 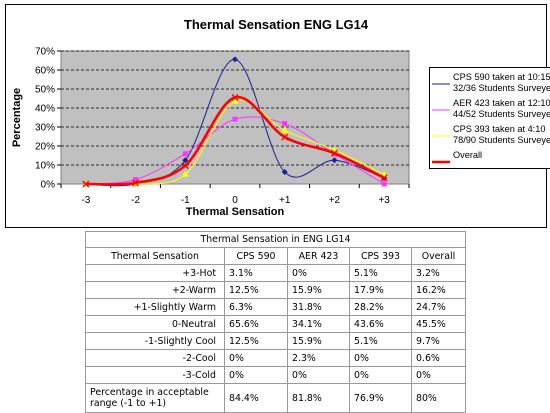 I want to click on legend-swatch-overall, so click(x=441, y=158).